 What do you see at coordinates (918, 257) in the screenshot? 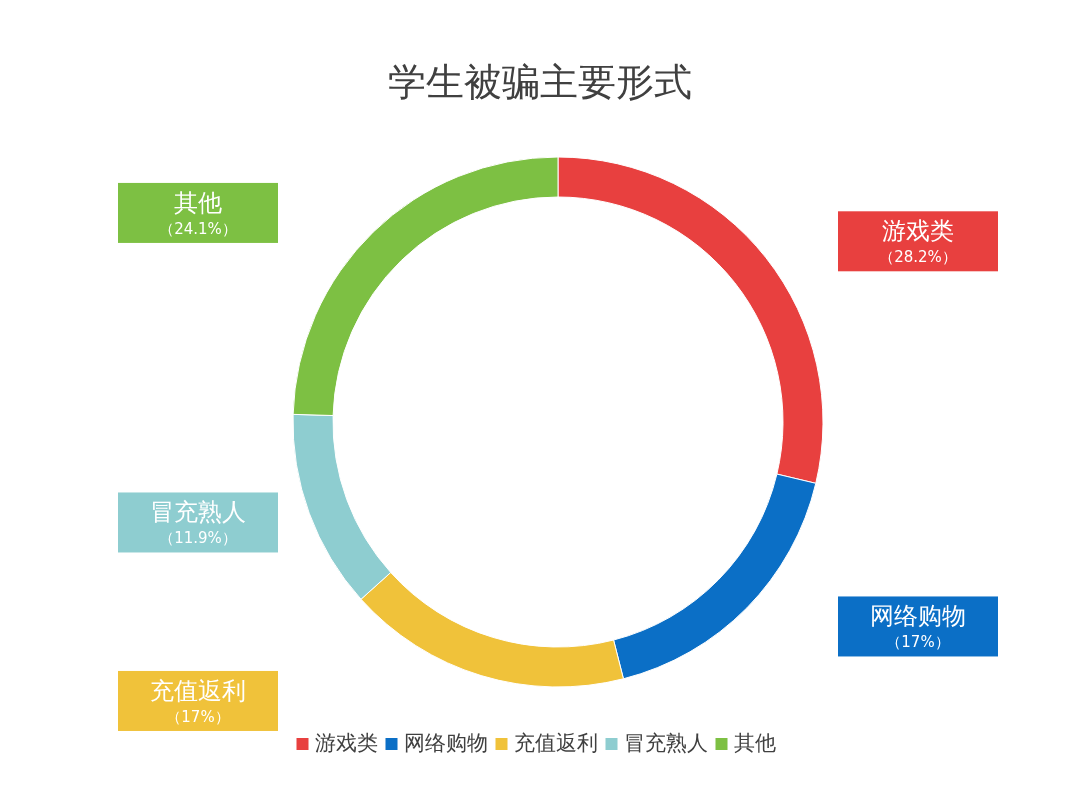
I see `data-label: （28.2%）` at bounding box center [918, 257].